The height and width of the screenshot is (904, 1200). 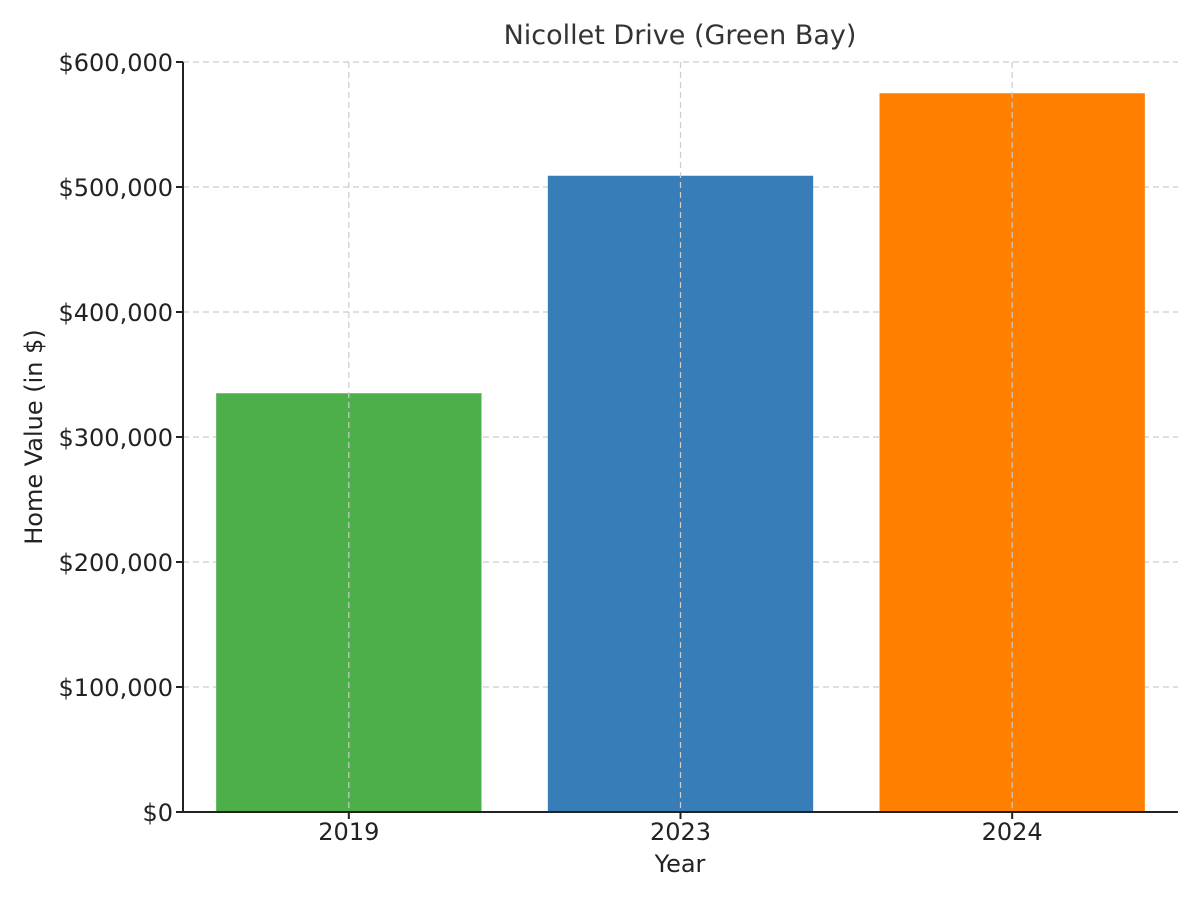 What do you see at coordinates (157, 813) in the screenshot?
I see `y-tick-label: $0` at bounding box center [157, 813].